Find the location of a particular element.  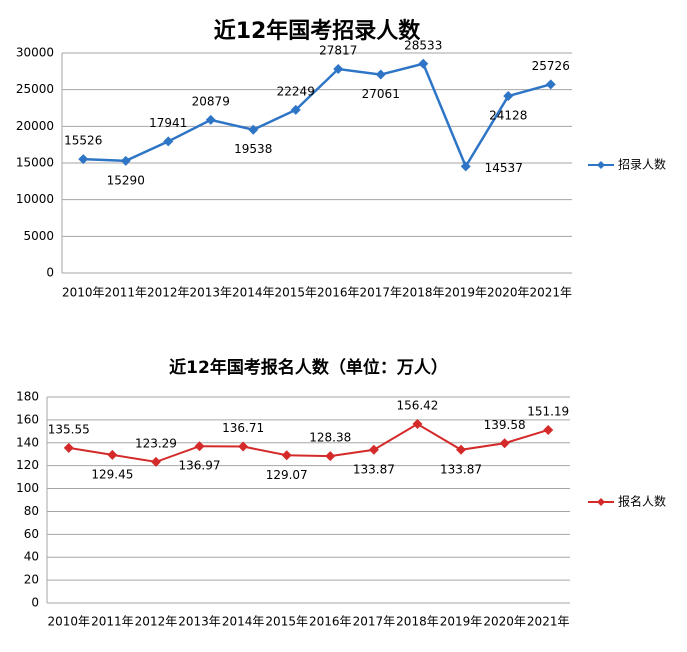

data-label: 15290 is located at coordinates (126, 180).